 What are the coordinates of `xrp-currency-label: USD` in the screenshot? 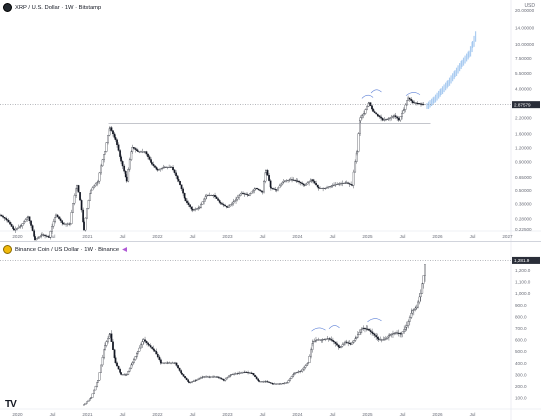 It's located at (529, 6).